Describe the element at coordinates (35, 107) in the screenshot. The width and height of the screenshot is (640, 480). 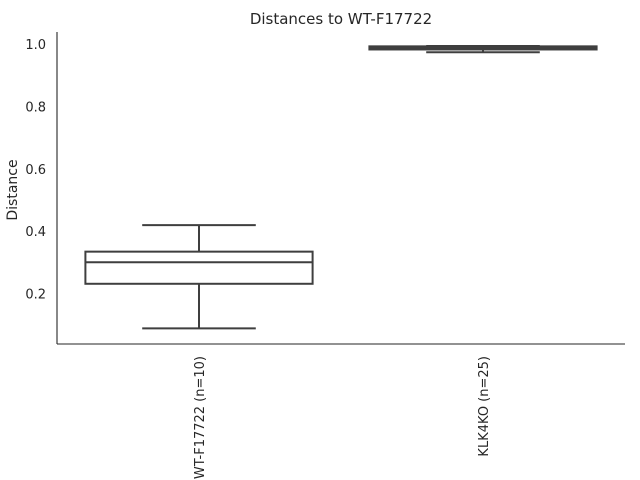
I see `y-tick-label: 0.8` at that location.